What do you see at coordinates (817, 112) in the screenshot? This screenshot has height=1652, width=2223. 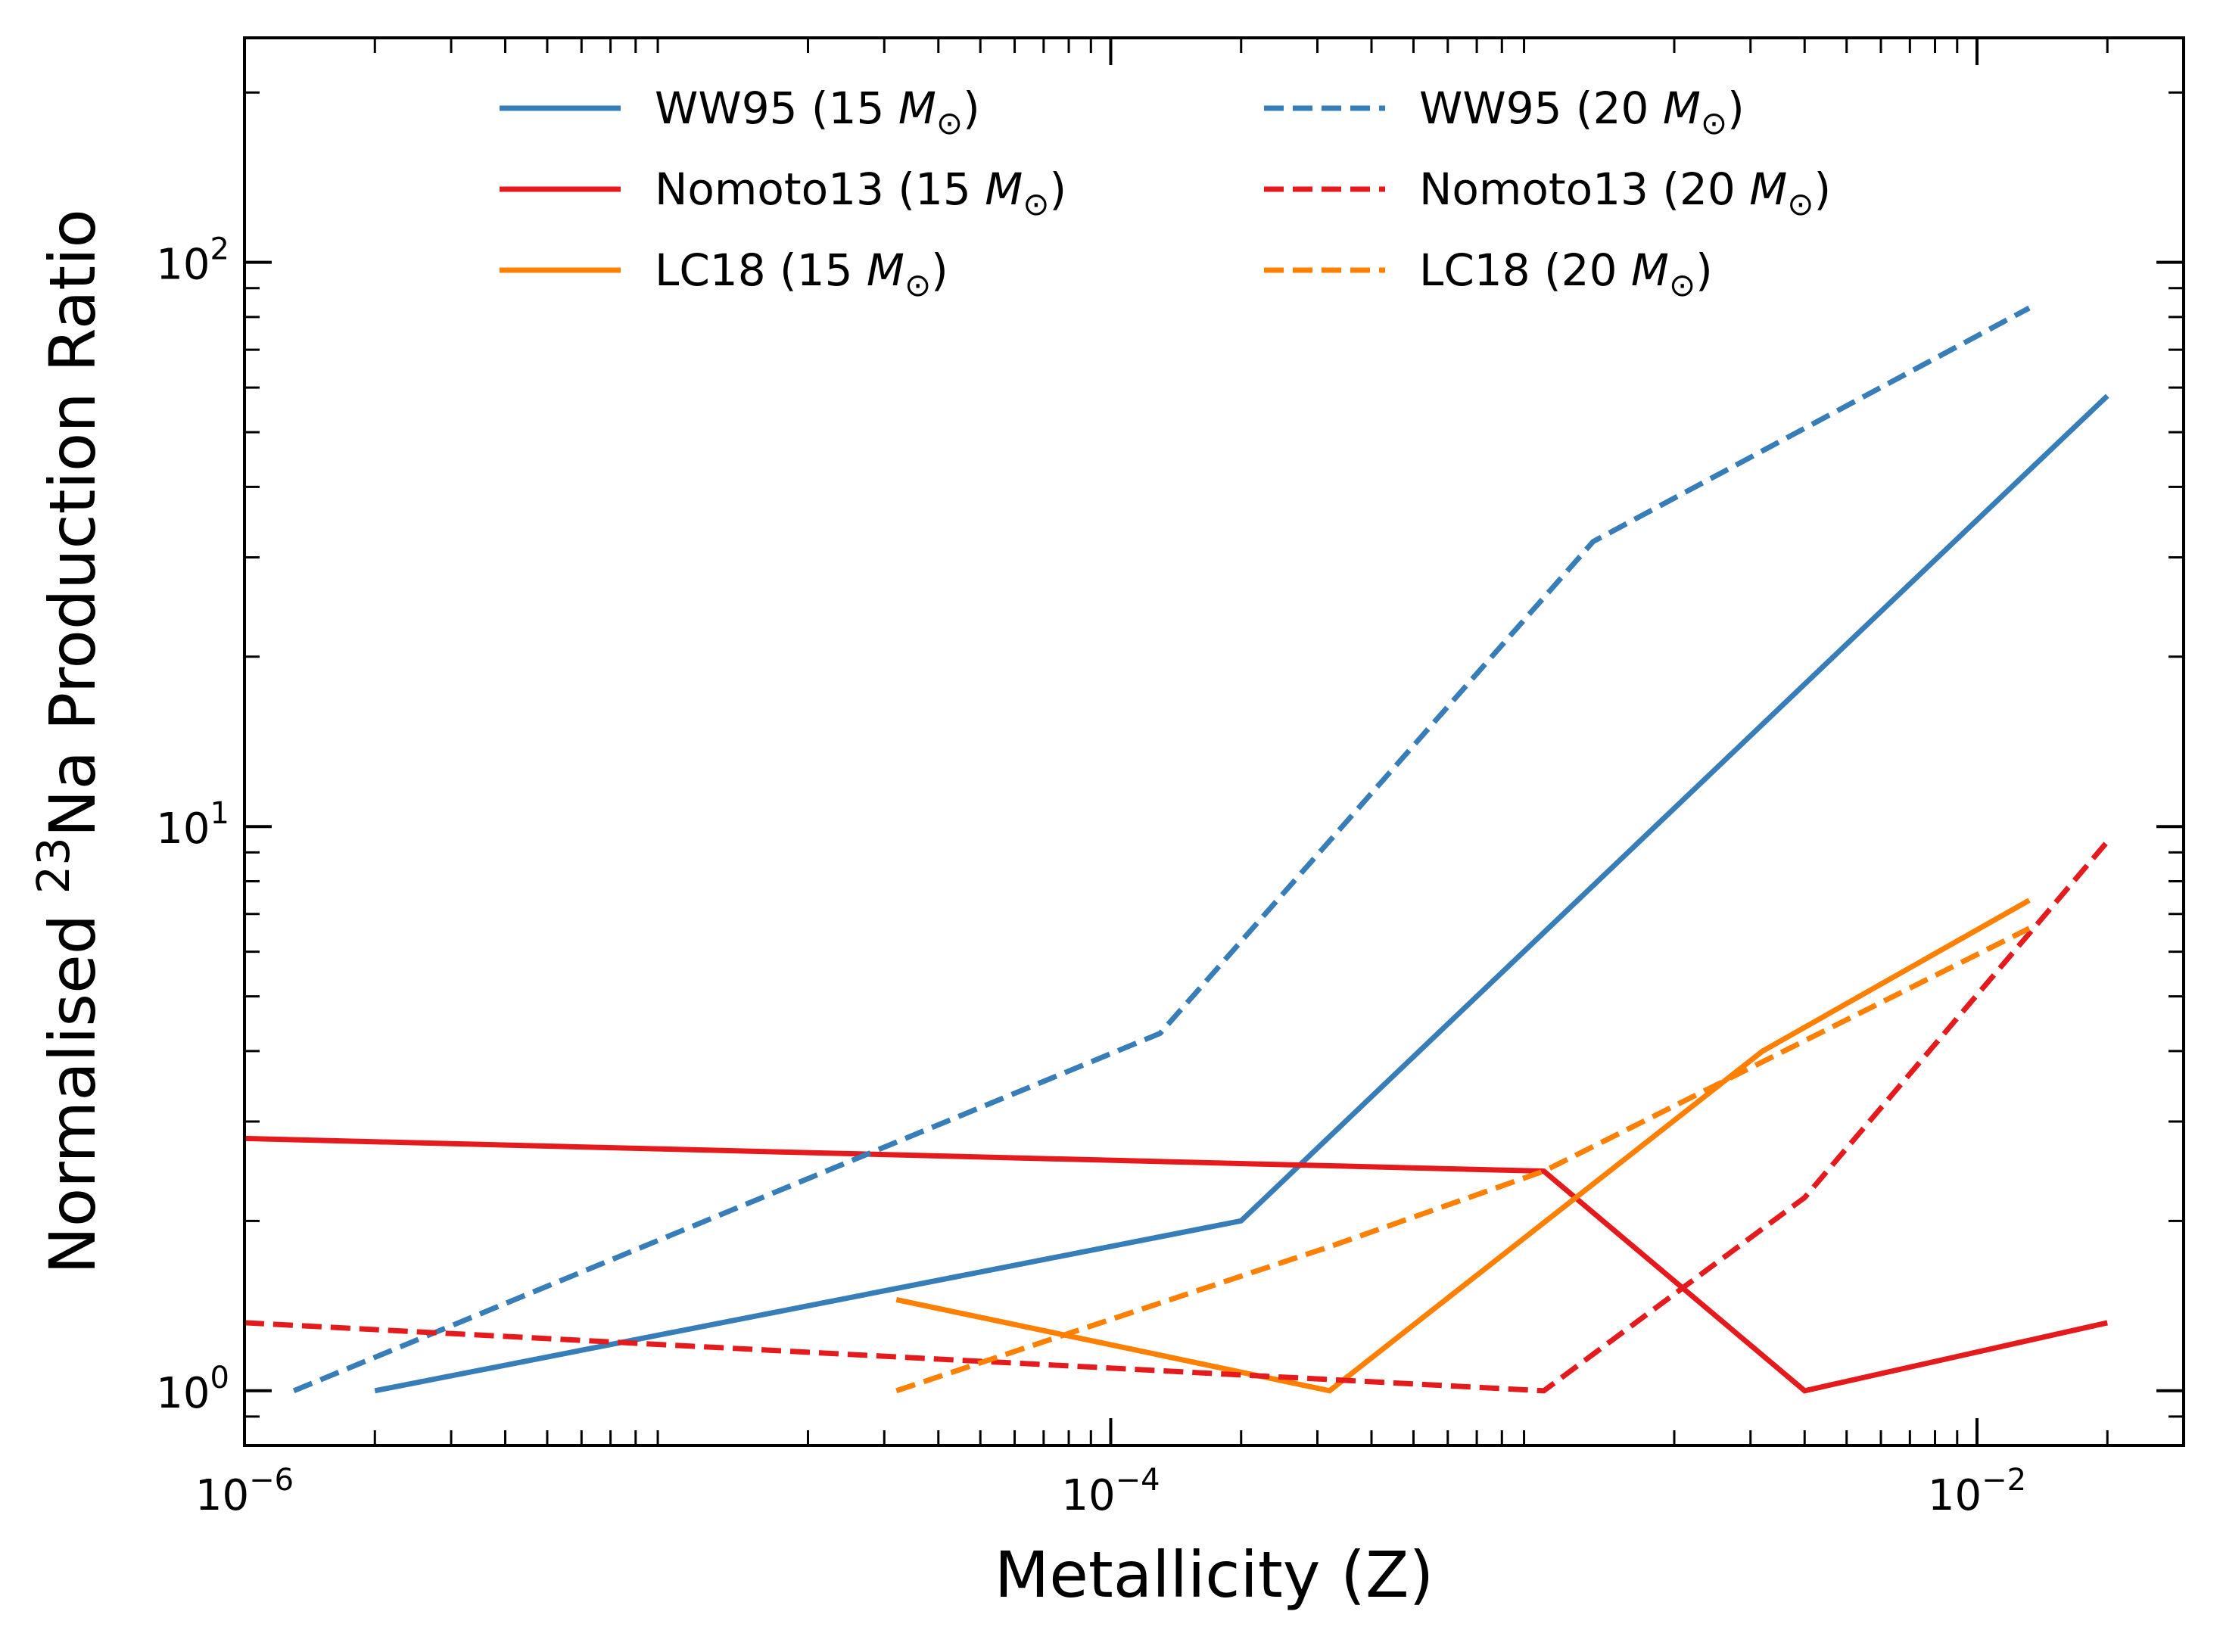 I see `legend-label-0: WW95 (15 M⊙)` at bounding box center [817, 112].